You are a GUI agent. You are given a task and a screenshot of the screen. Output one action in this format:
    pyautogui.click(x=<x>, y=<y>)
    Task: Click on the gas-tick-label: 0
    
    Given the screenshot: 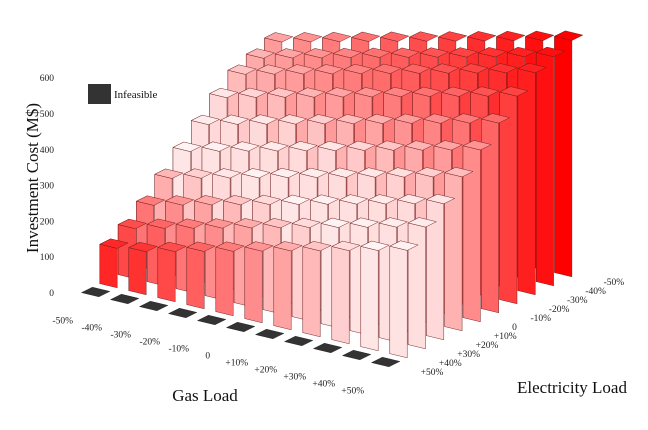 What is the action you would take?
    pyautogui.click(x=207, y=356)
    